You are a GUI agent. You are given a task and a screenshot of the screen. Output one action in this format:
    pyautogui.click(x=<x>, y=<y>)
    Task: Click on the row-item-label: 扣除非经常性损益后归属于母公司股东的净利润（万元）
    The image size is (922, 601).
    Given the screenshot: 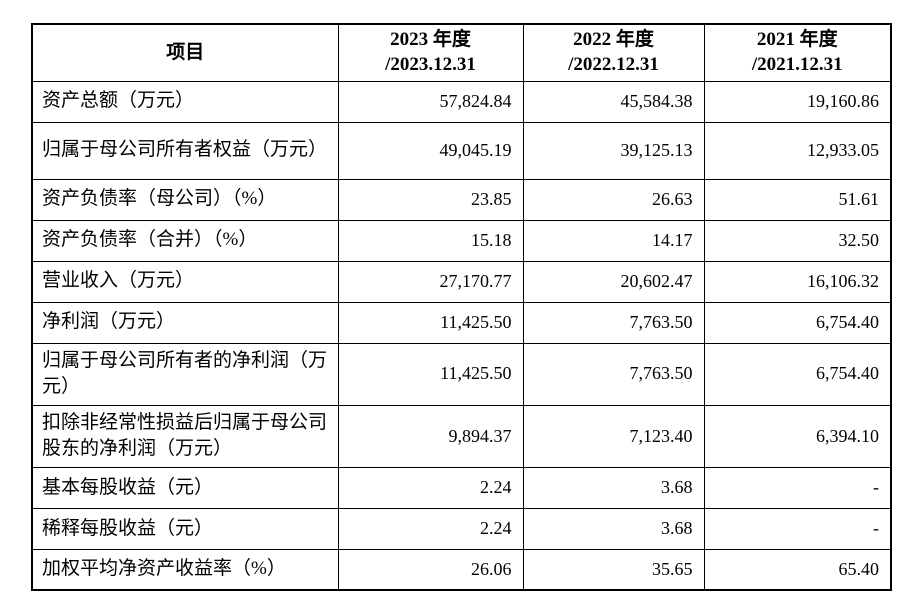 What is the action you would take?
    pyautogui.click(x=185, y=436)
    